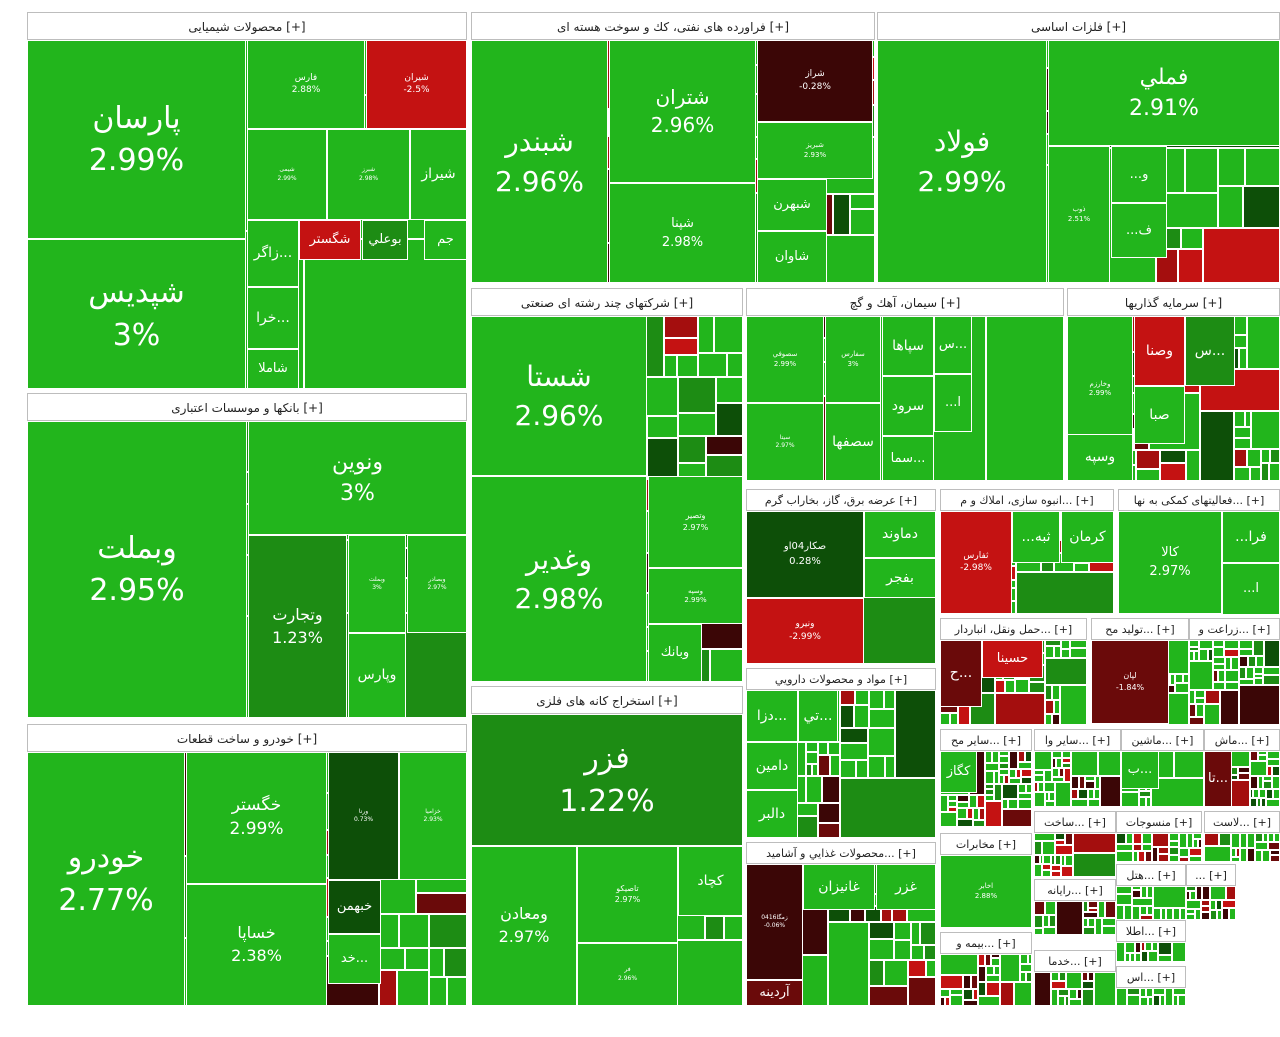 This screenshot has height=1037, width=1280. What do you see at coordinates (682, 233) in the screenshot?
I see `stock-tile: شپنا 2.98%` at bounding box center [682, 233].